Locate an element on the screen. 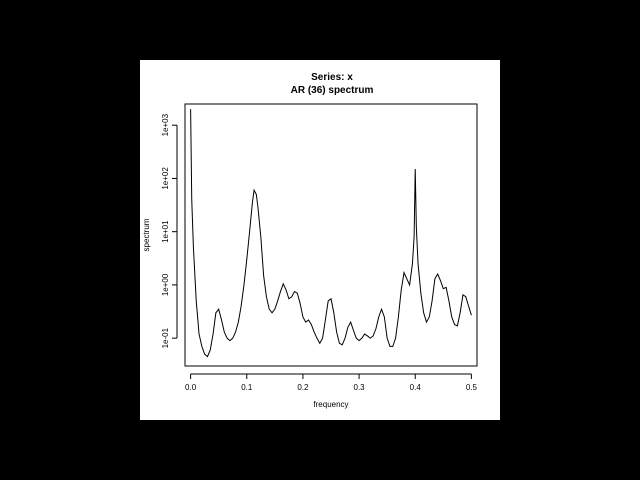 The height and width of the screenshot is (480, 640). x-axis: 0.0 0.1 0.2 0.3 0.4 0.5 is located at coordinates (331, 382).